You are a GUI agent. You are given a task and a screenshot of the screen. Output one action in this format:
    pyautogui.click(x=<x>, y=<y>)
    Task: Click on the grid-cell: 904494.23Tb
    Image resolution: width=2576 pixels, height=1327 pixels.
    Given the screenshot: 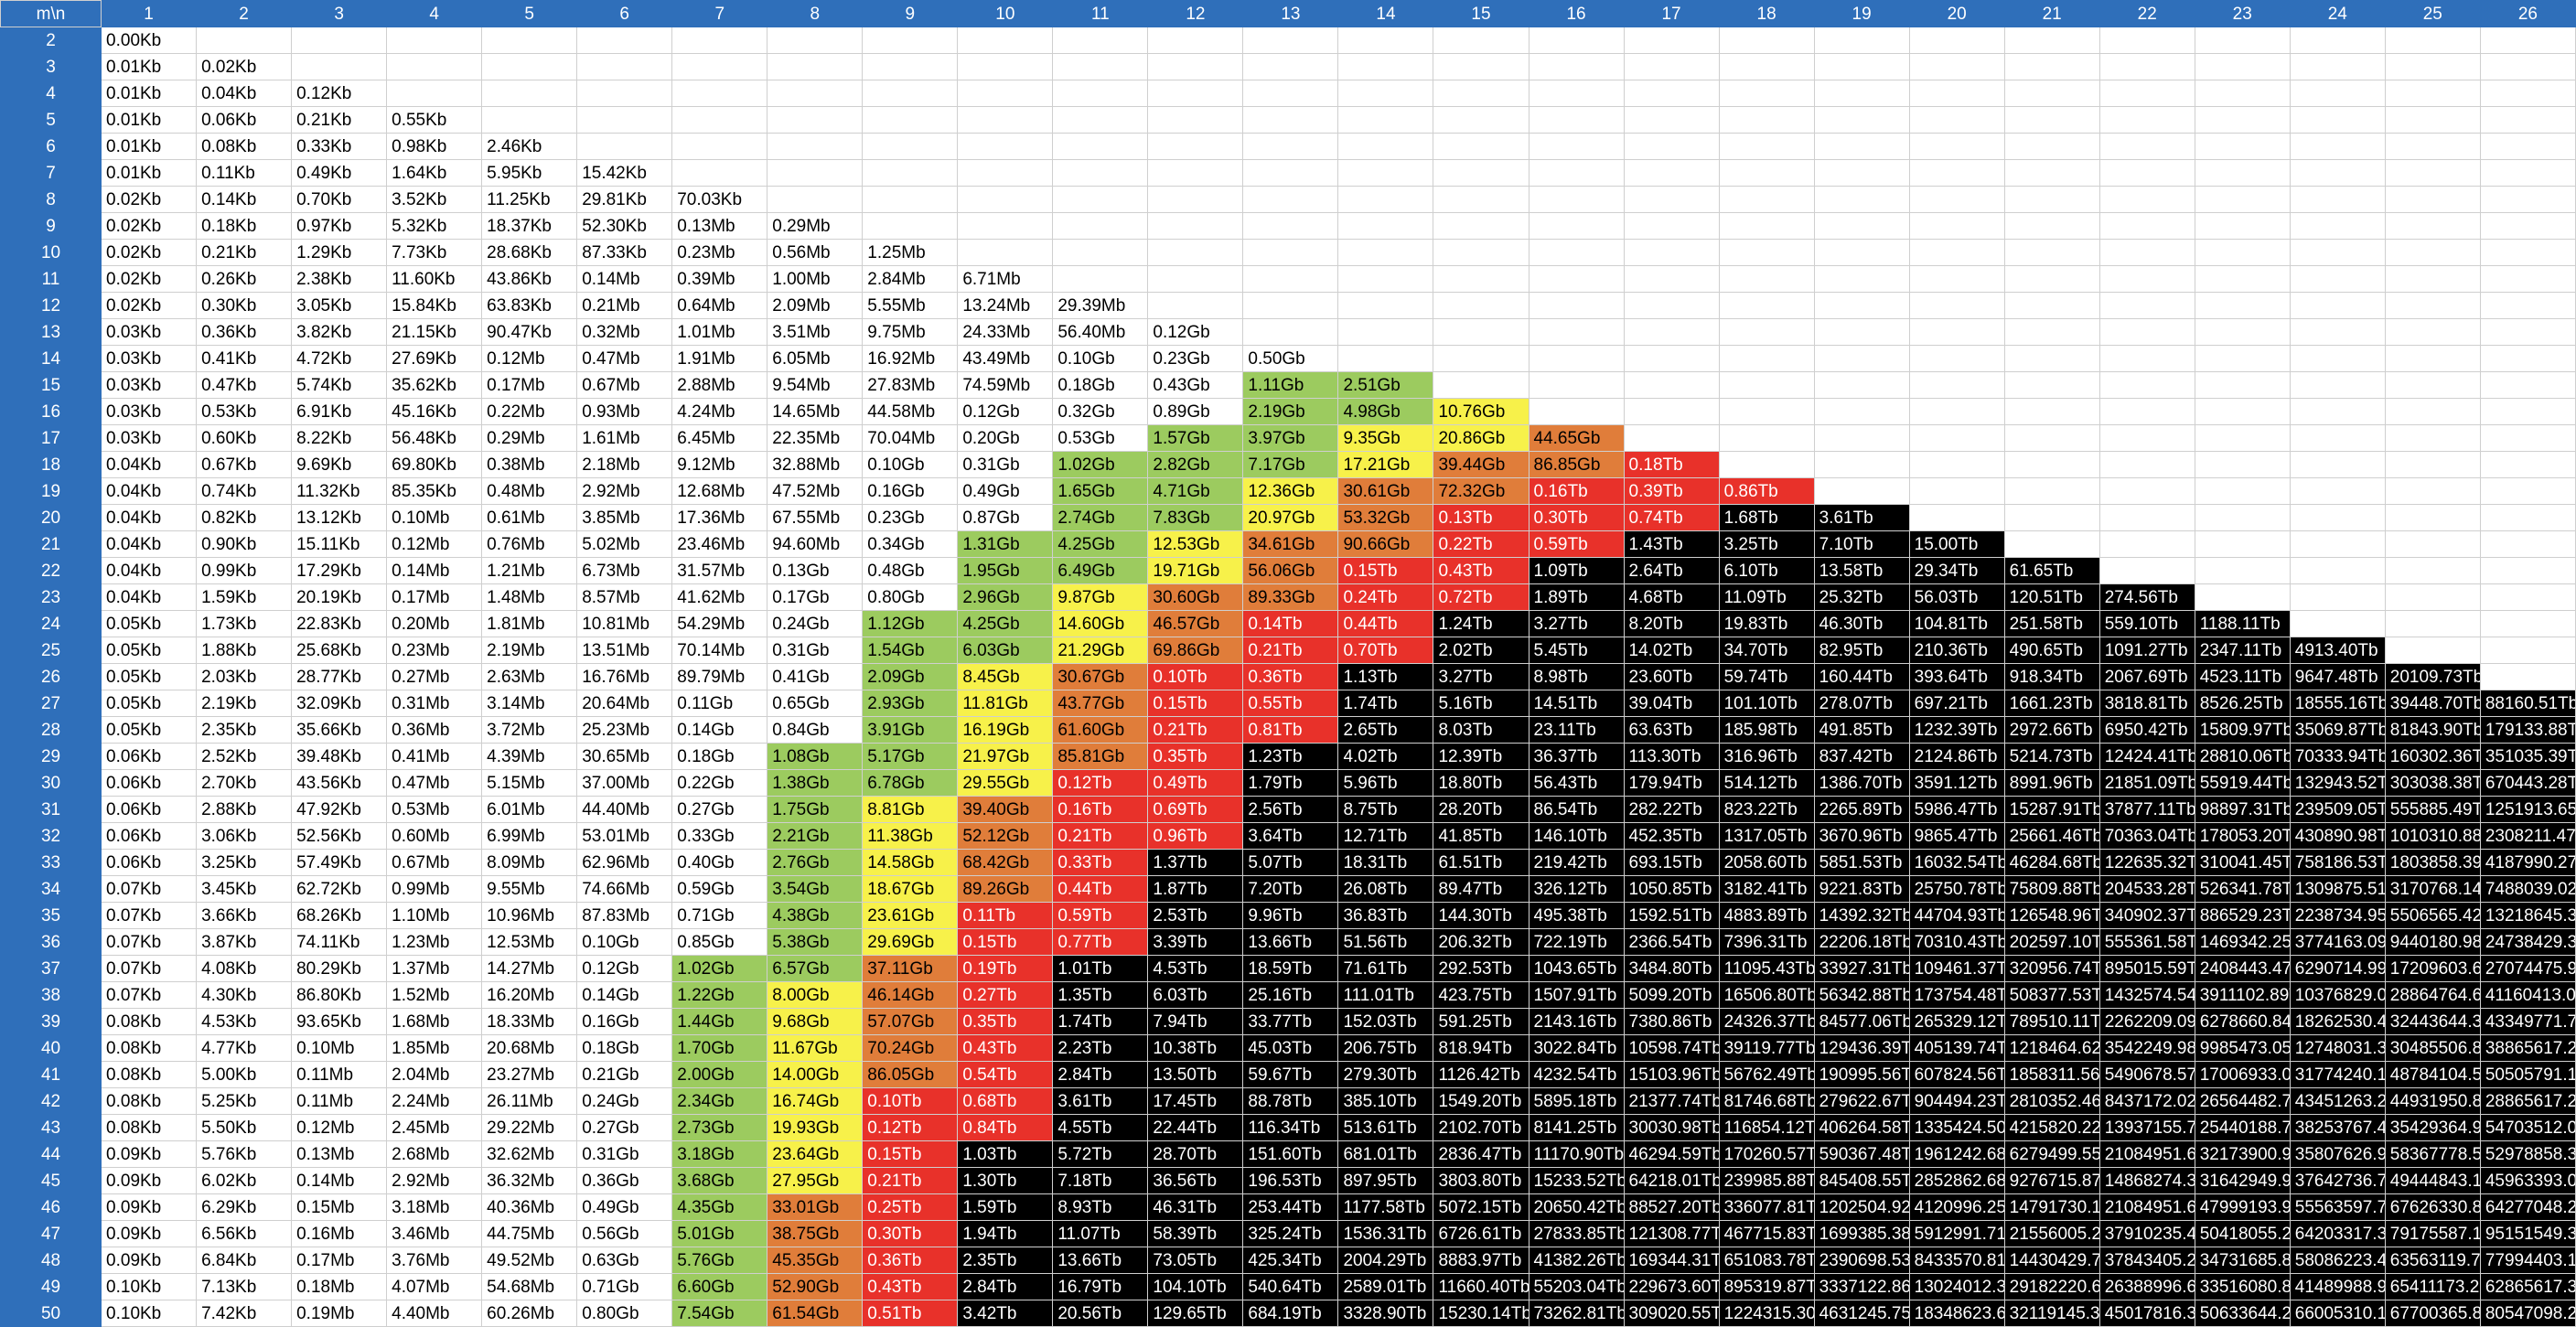 What is the action you would take?
    pyautogui.click(x=1957, y=1101)
    